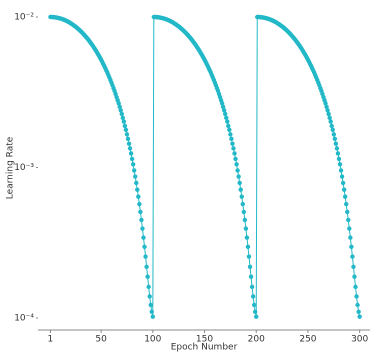  I want to click on x-tick-label: 300, so click(359, 340).